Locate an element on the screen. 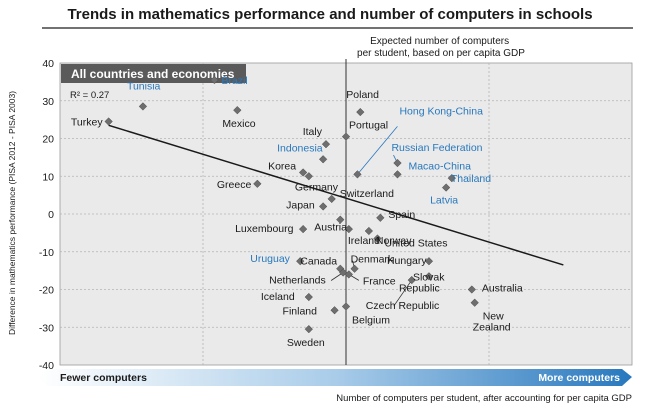  label-line: New is located at coordinates (493, 317).